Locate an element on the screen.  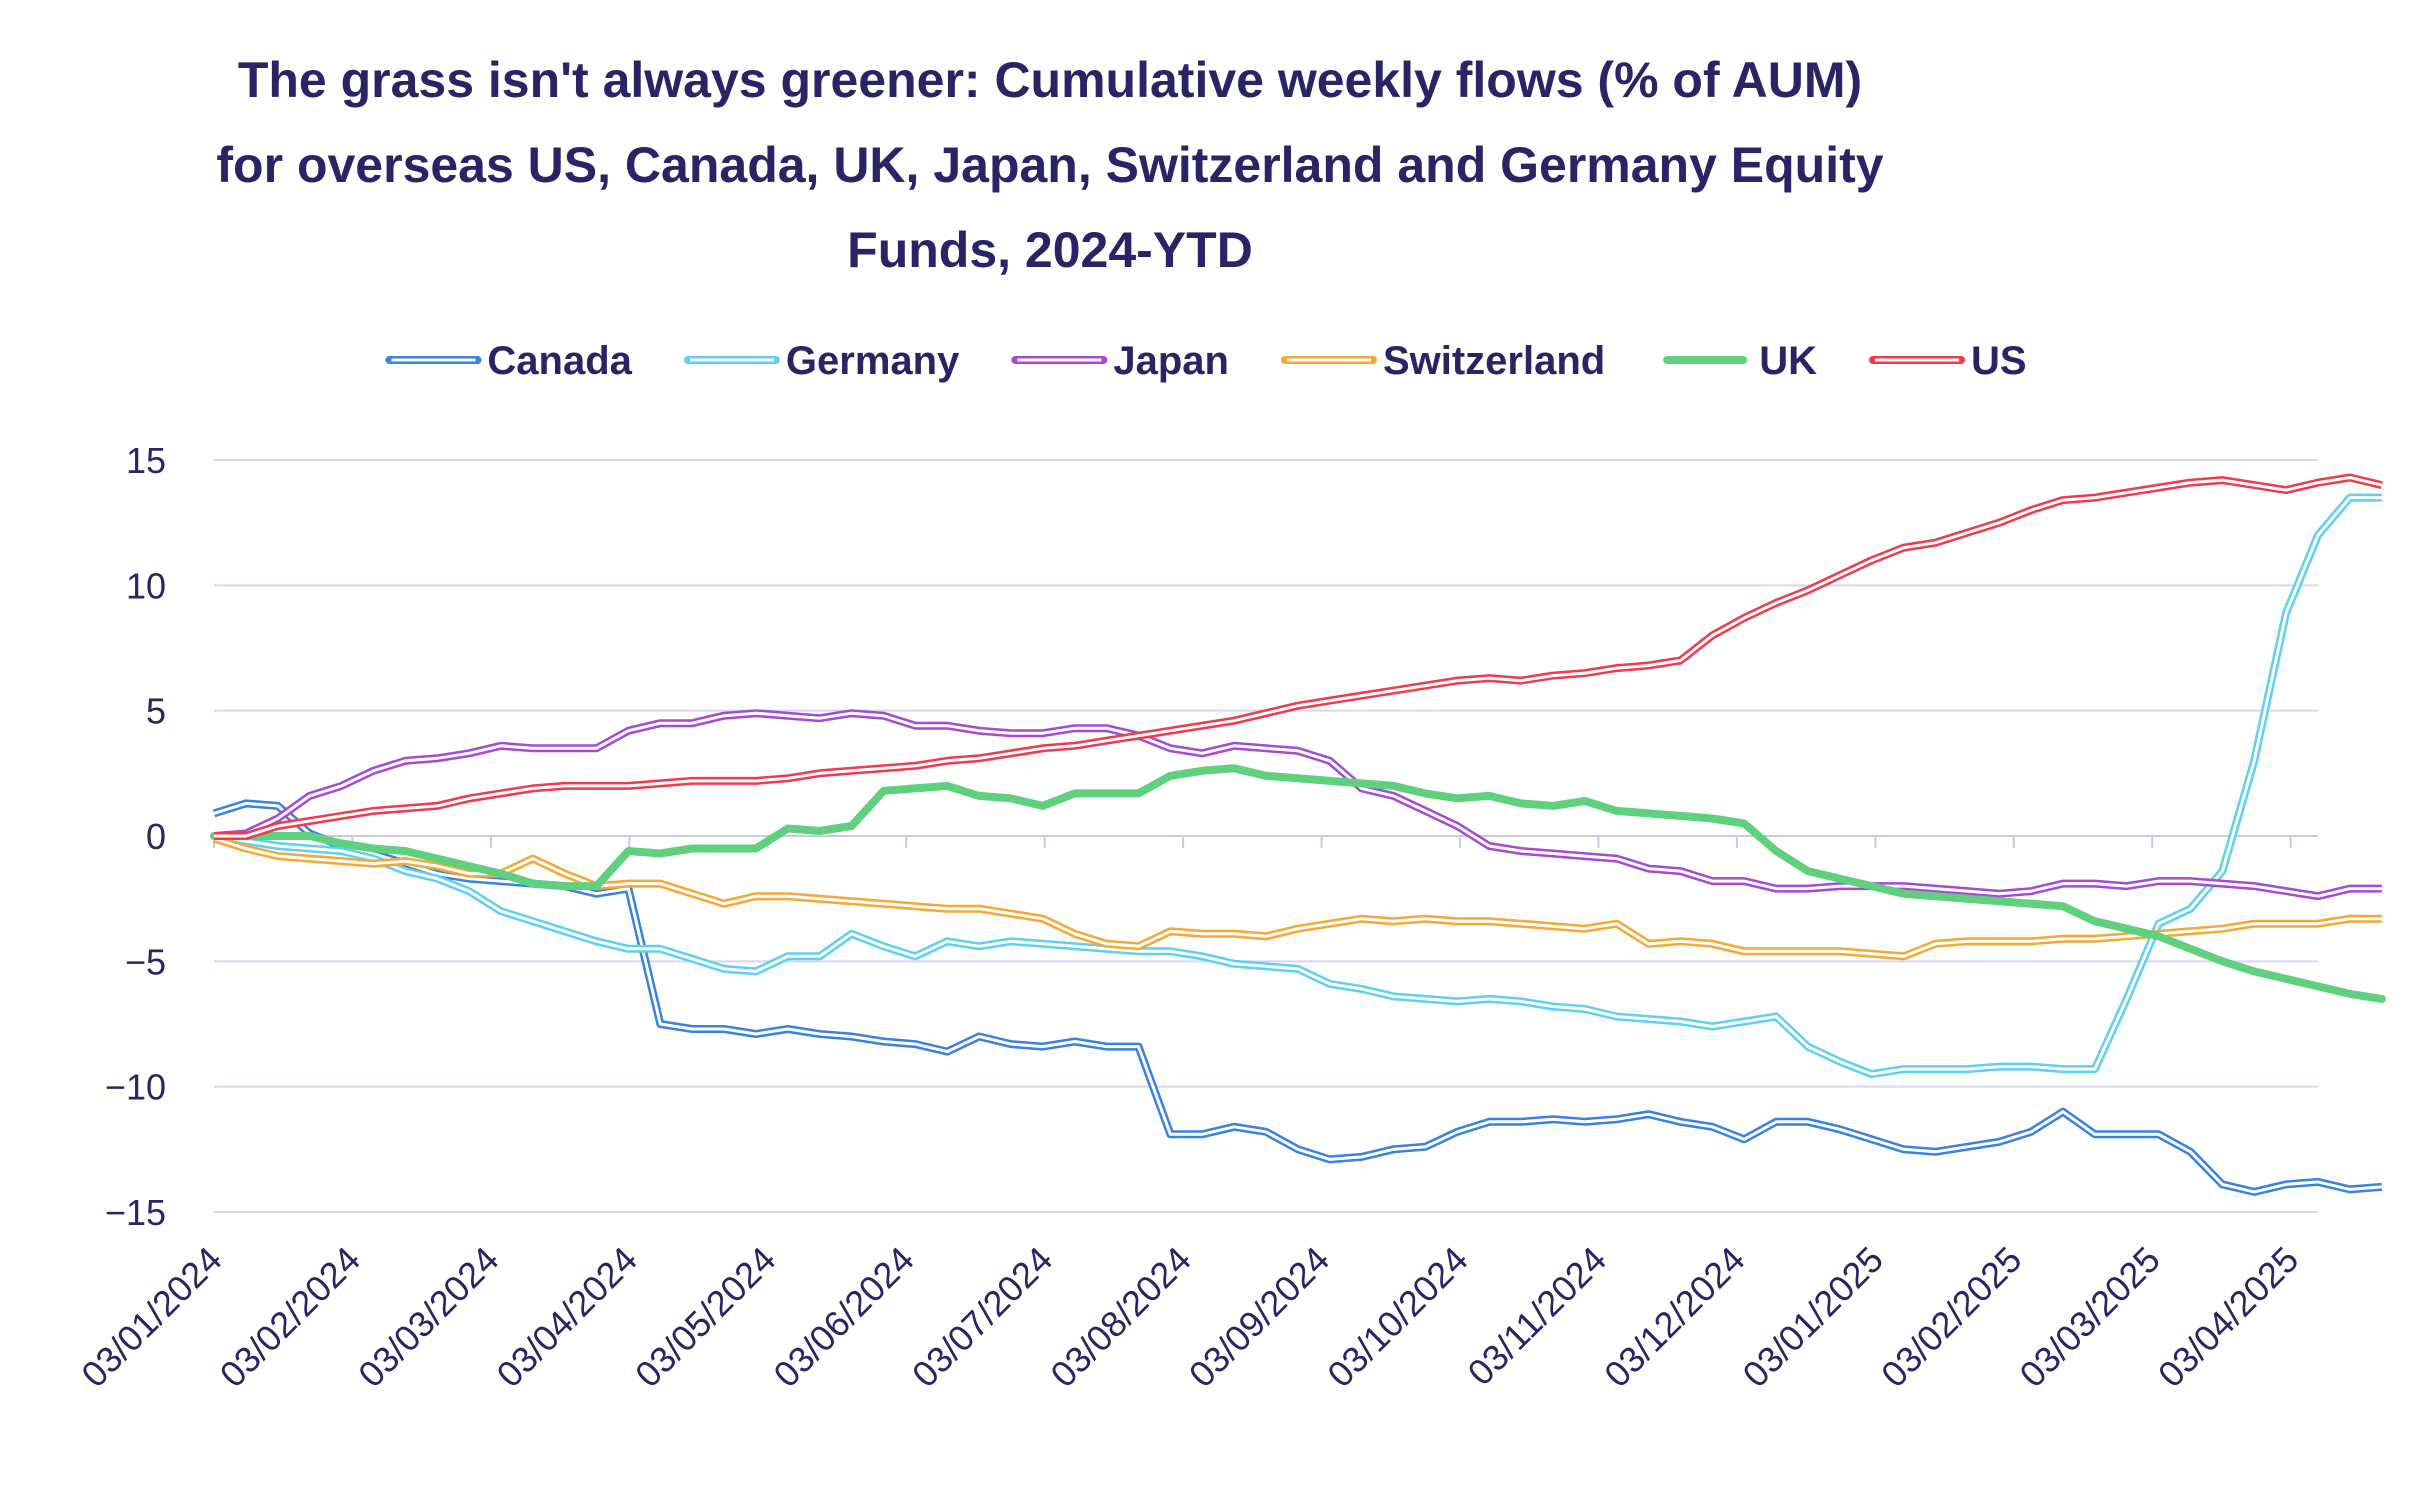
y-tick-label: 5 is located at coordinates (156, 711).